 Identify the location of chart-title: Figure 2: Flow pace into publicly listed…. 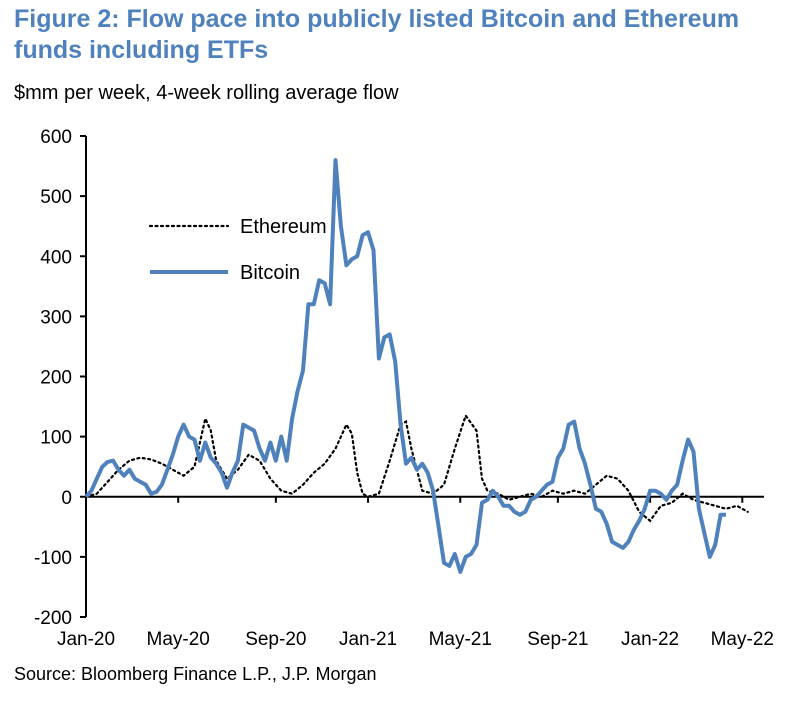
(377, 34).